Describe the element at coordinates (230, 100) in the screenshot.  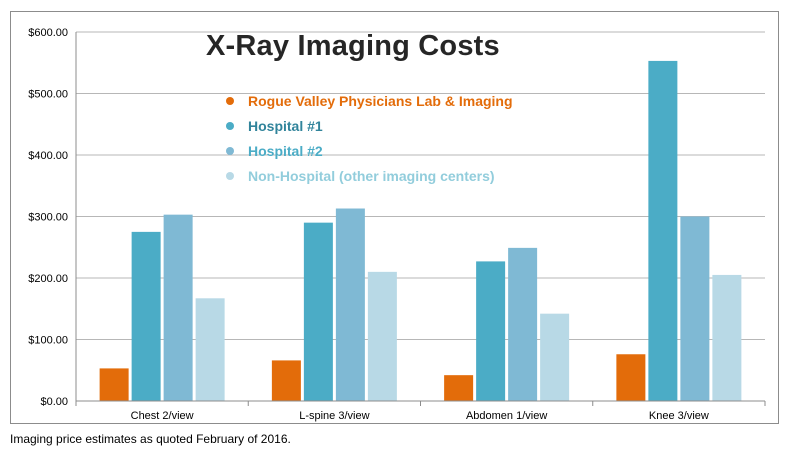
I see `legend-marker-rvp` at that location.